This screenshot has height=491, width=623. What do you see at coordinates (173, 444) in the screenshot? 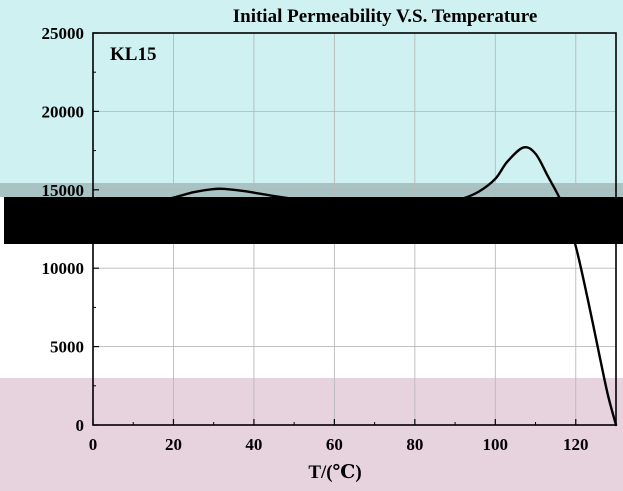
I see `x-tick-label: 20` at bounding box center [173, 444].